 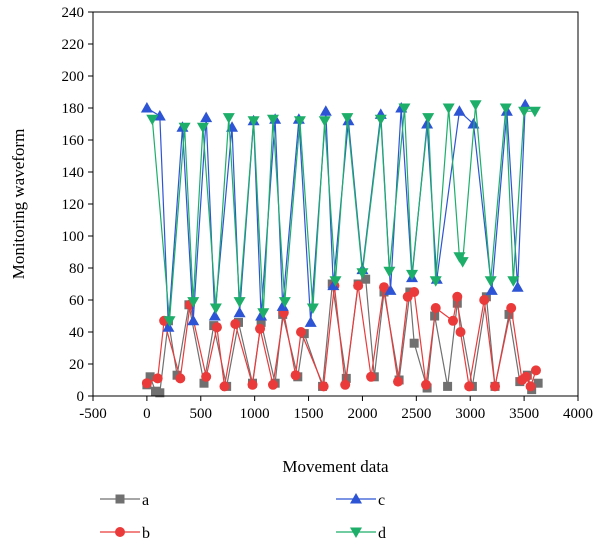 What do you see at coordinates (73, 141) in the screenshot?
I see `y-tick-label: 160` at bounding box center [73, 141].